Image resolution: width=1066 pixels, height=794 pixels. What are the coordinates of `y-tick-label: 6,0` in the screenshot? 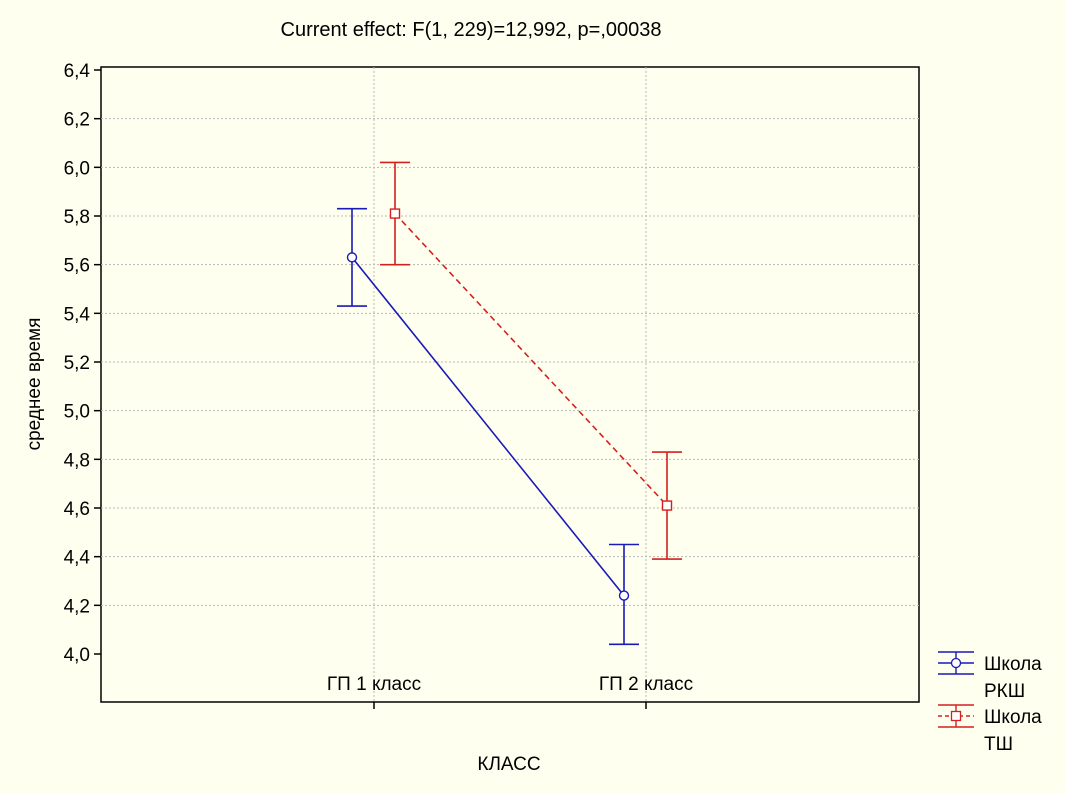 It's located at (77, 168).